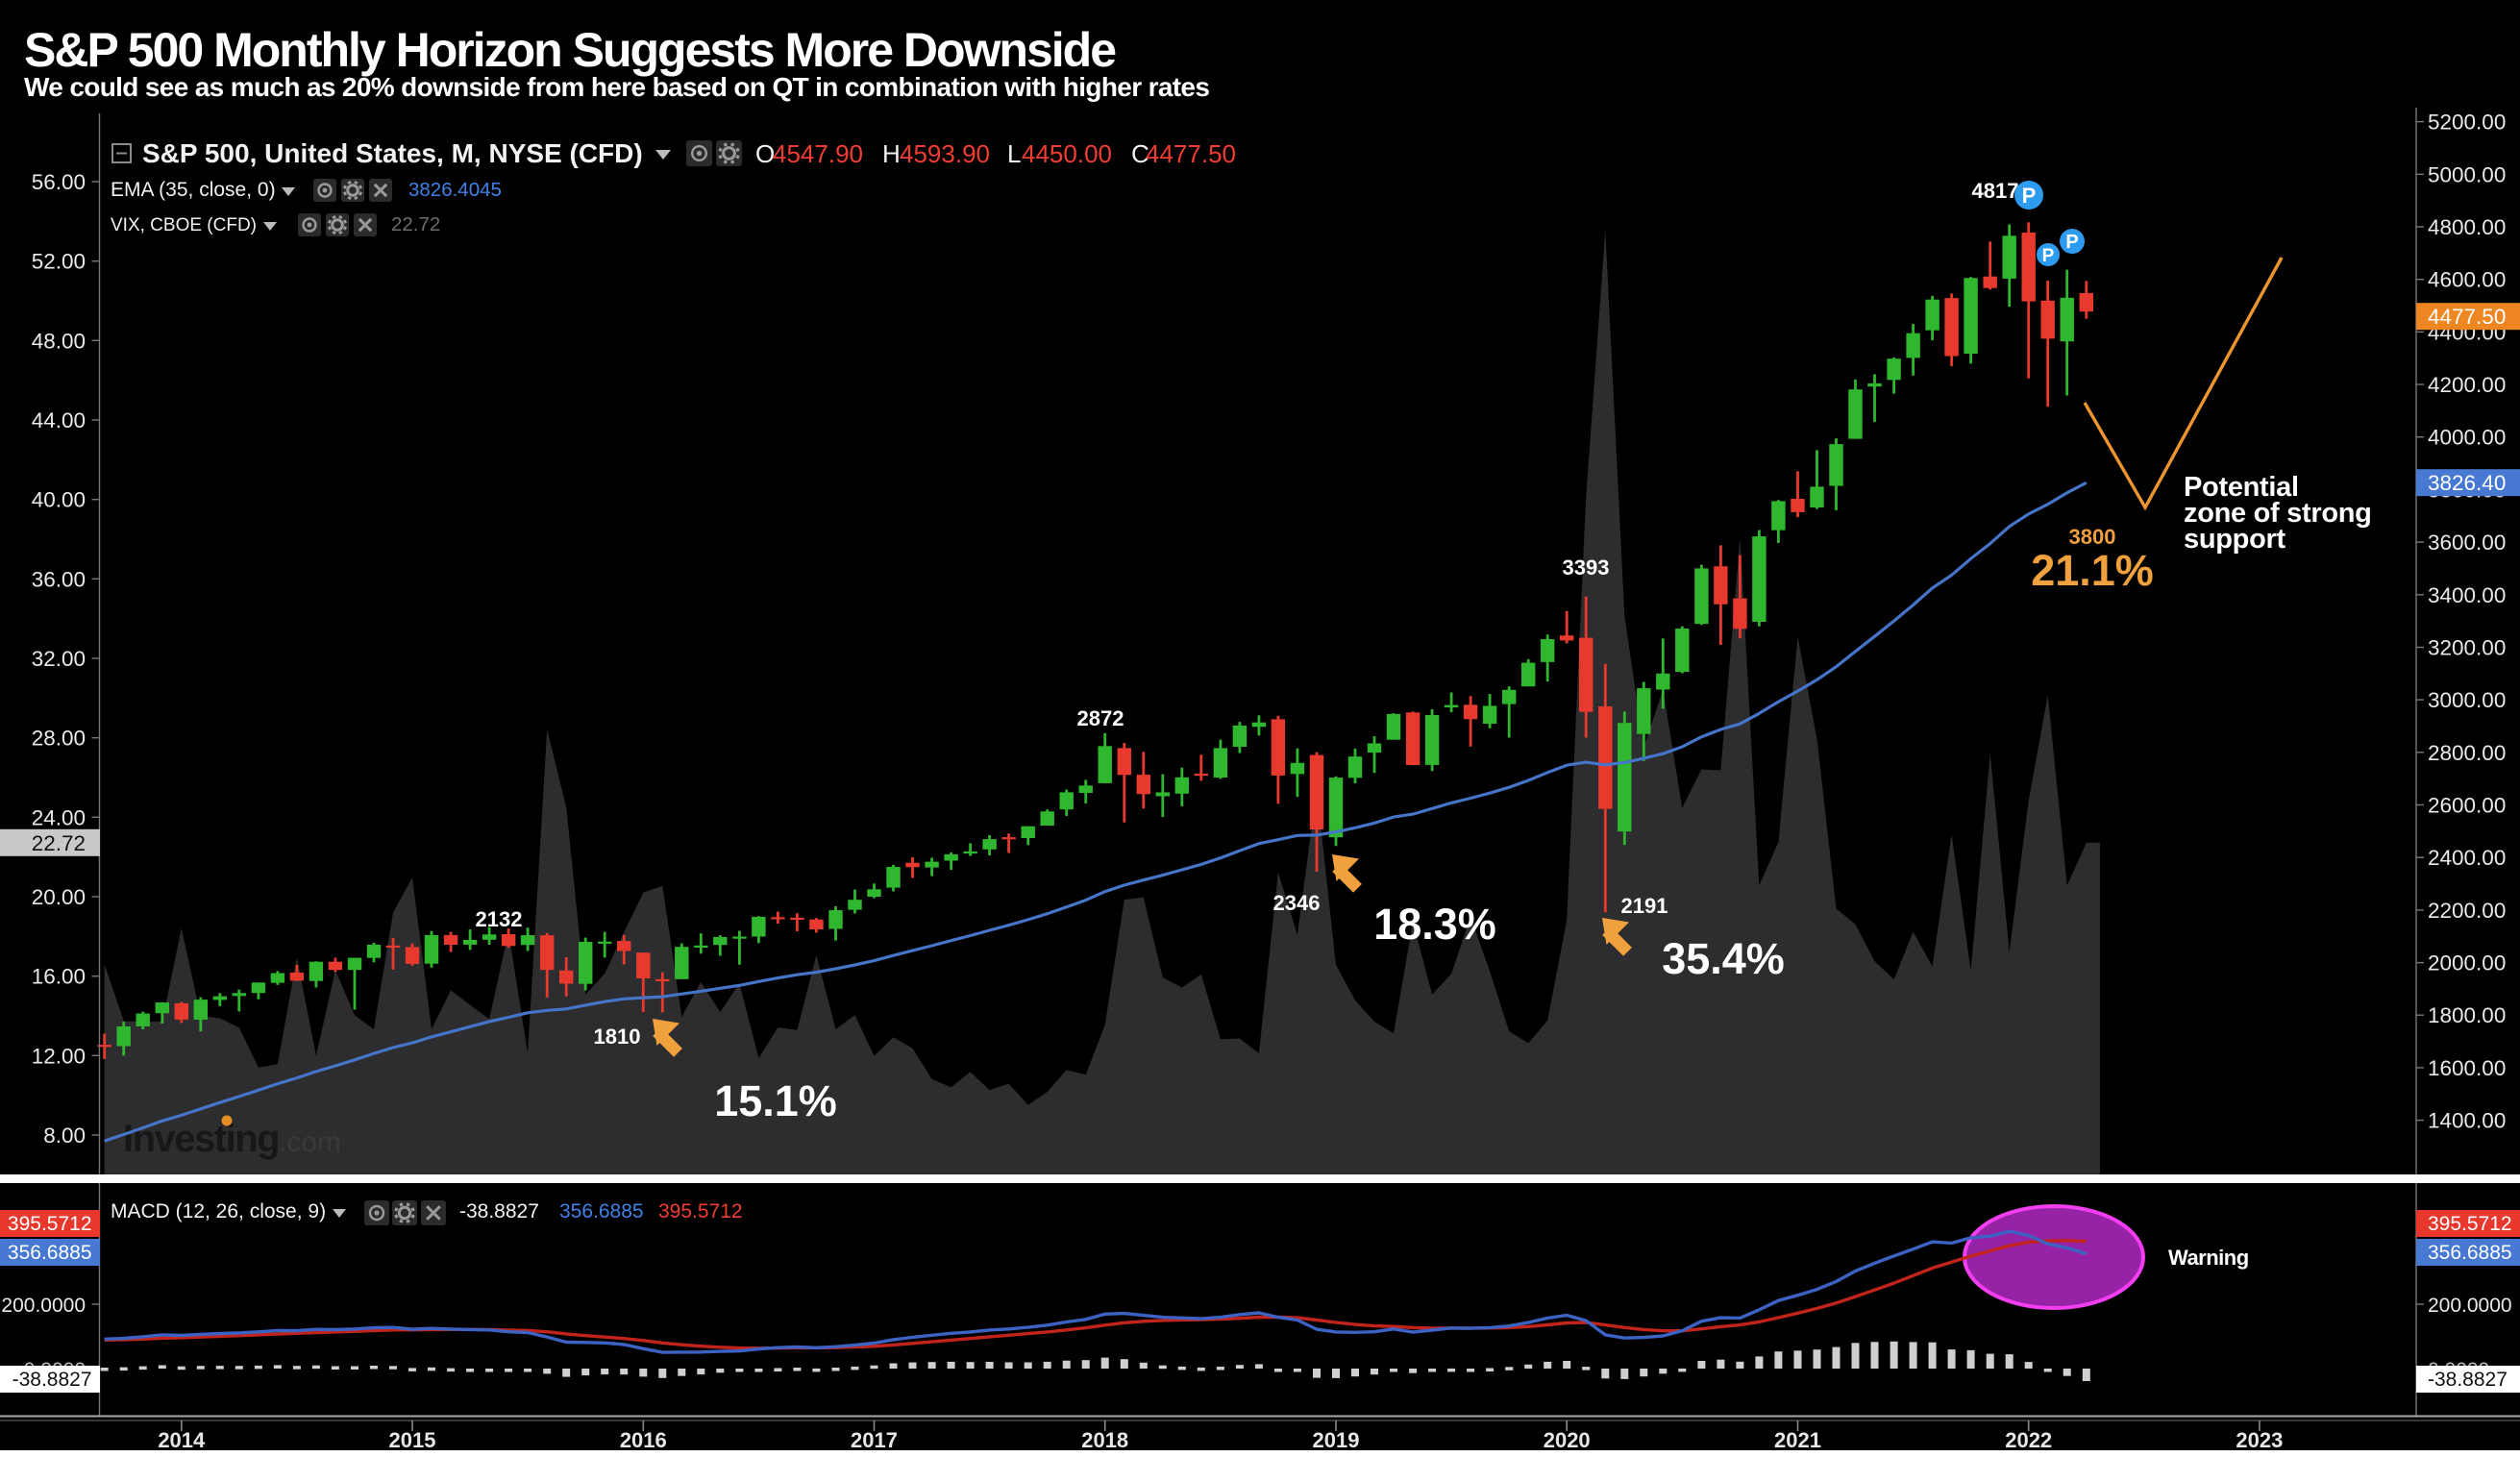 The image size is (2520, 1457). Describe the element at coordinates (2029, 1440) in the screenshot. I see `svg-text: 2022` at that location.